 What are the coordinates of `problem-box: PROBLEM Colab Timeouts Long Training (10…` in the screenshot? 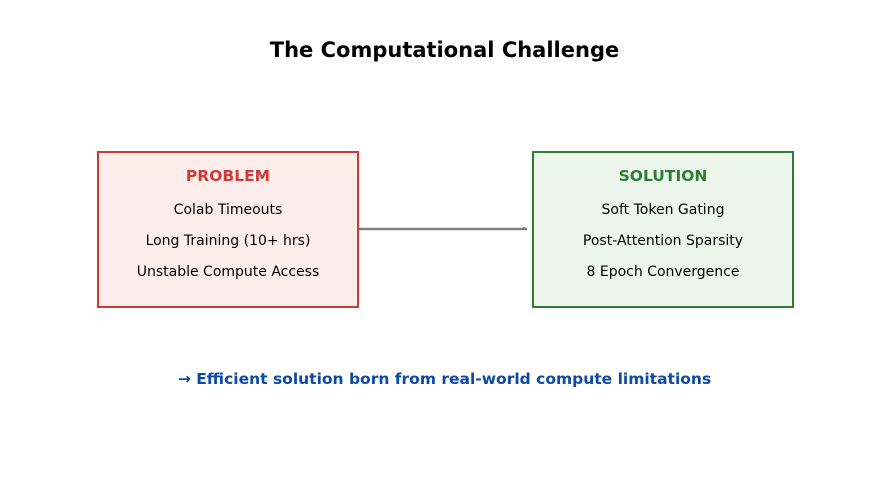 It's located at (228, 229).